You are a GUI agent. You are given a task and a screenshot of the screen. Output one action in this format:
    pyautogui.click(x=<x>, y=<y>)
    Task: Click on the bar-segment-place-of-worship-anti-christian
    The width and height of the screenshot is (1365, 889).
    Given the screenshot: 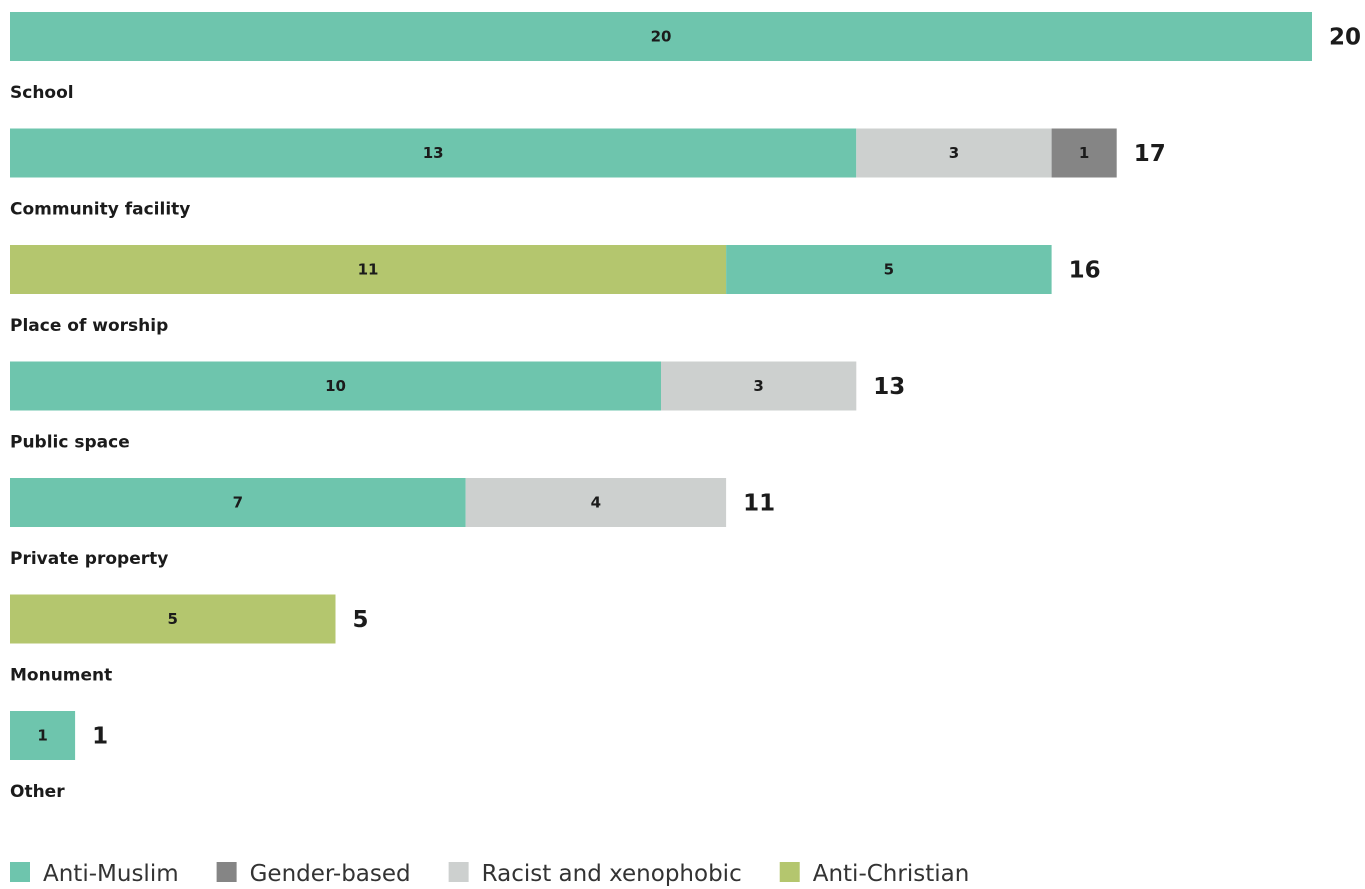 What is the action you would take?
    pyautogui.click(x=368, y=269)
    